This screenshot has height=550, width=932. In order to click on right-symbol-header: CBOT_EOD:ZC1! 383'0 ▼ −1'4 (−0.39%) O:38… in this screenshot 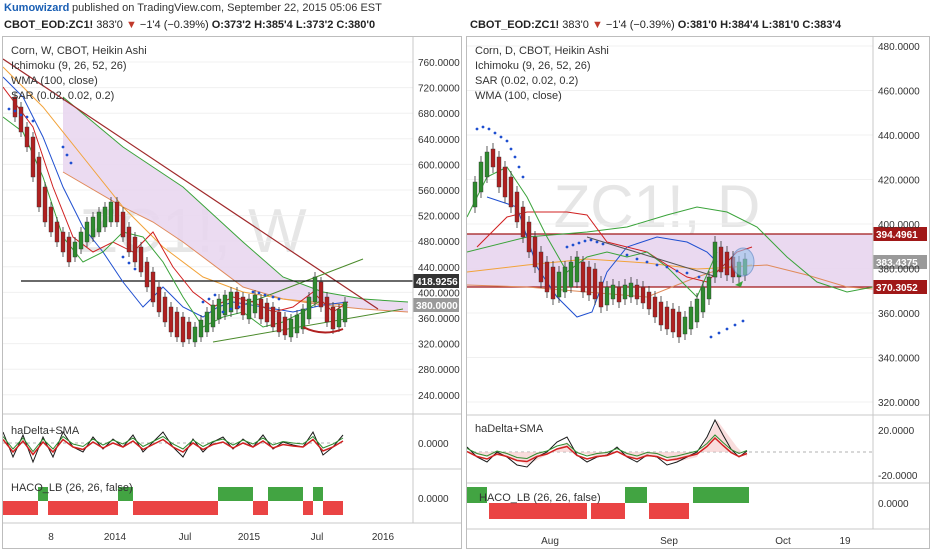, I will do `click(655, 25)`.